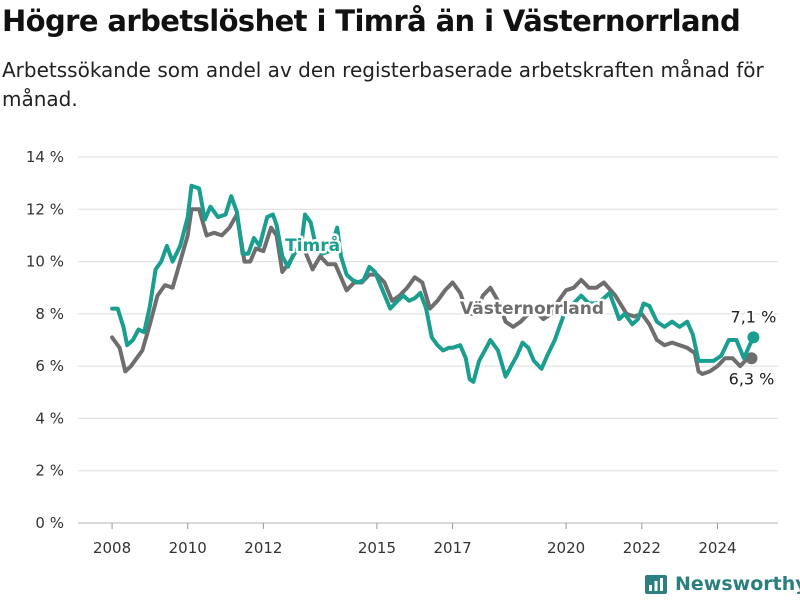 This screenshot has width=800, height=600. What do you see at coordinates (453, 548) in the screenshot?
I see `x-tick-label: 2017` at bounding box center [453, 548].